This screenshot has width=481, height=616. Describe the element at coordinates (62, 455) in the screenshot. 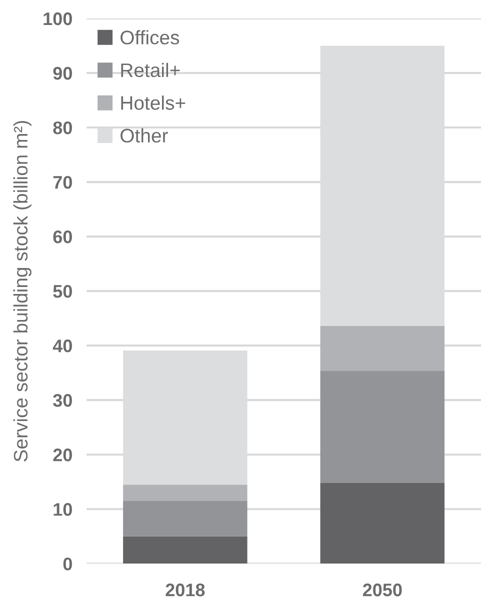

I see `y-tick-label: 20` at that location.